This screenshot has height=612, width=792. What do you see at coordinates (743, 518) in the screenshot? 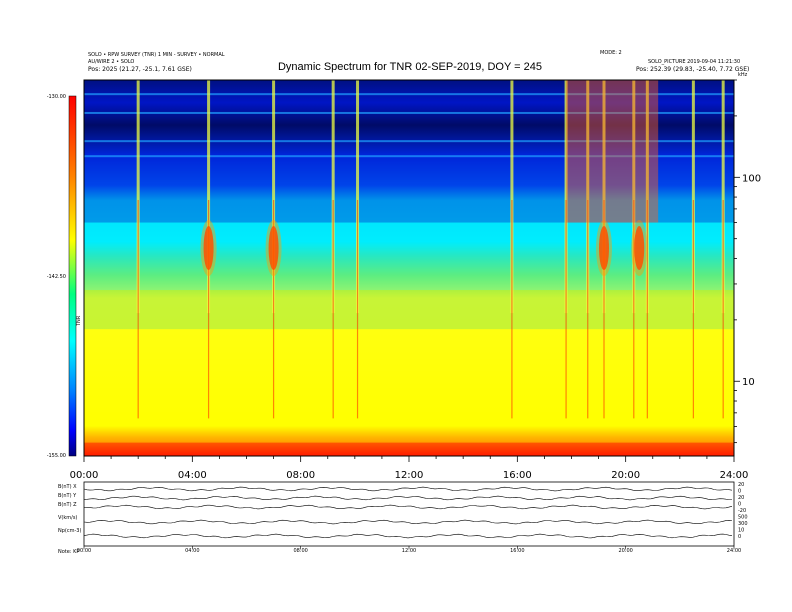
I see `bottom-right-tick-5: 500` at bounding box center [743, 518].